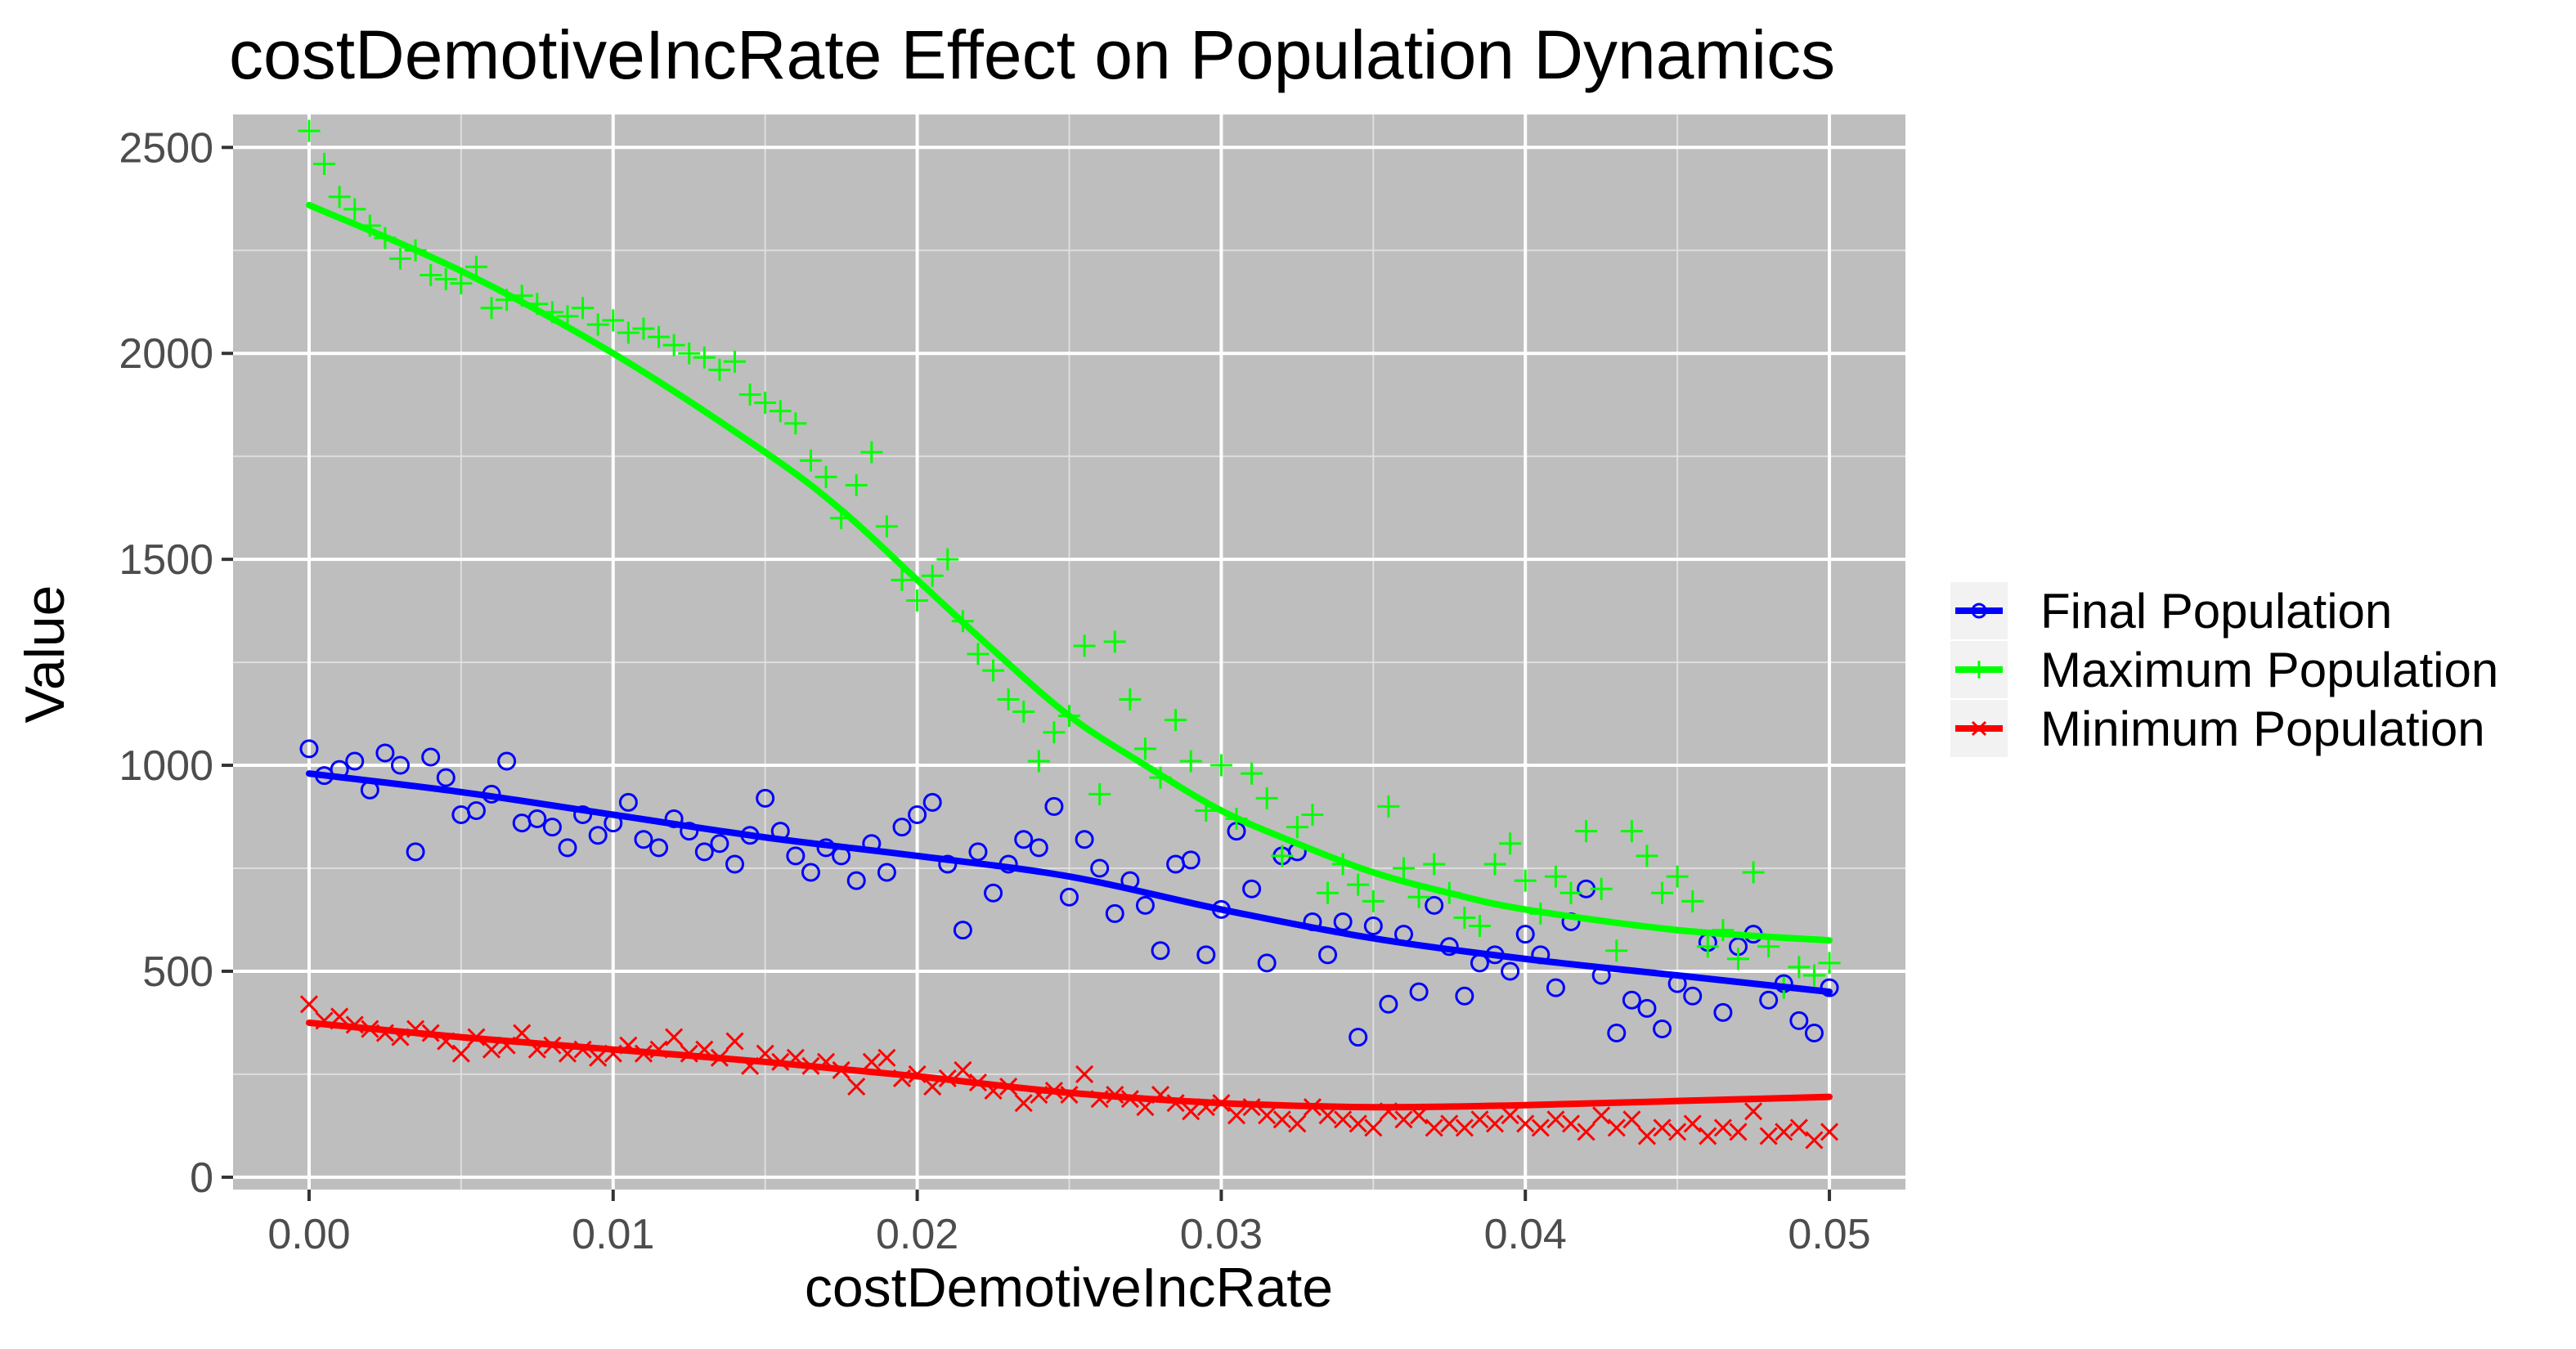  I want to click on y-axis-title: Value, so click(45, 655).